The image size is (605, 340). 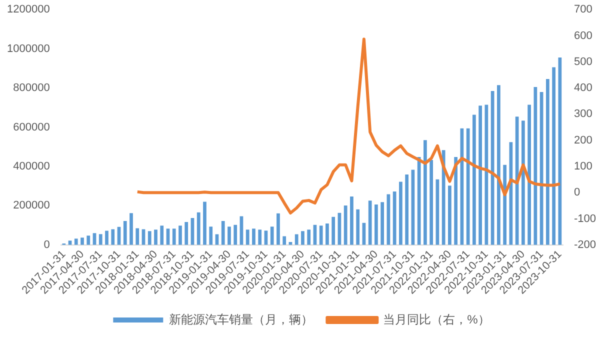 What do you see at coordinates (583, 10) in the screenshot?
I see `y2-tick-label: 700` at bounding box center [583, 10].